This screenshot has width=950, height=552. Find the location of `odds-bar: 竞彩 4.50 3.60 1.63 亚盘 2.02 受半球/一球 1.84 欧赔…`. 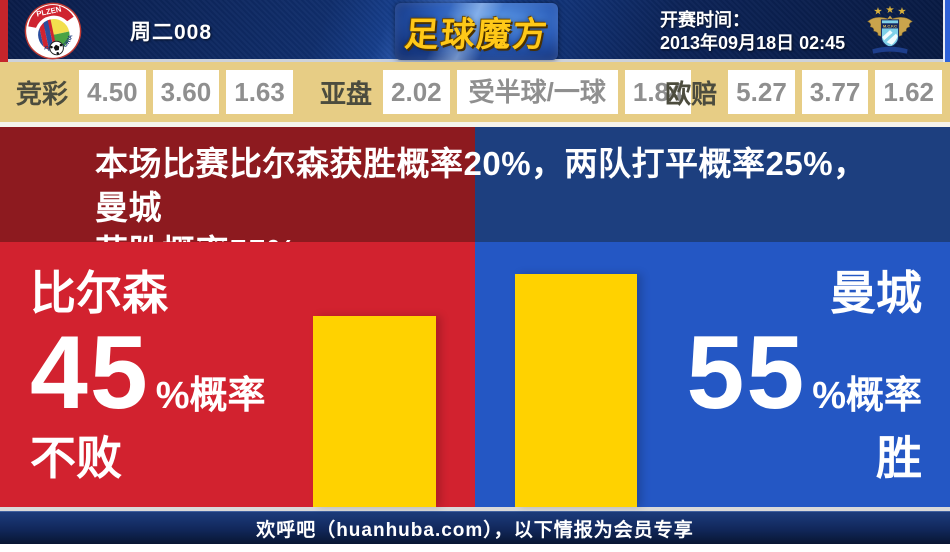

odds-bar: 竞彩 4.50 3.60 1.63 亚盘 2.02 受半球/一球 1.84 欧赔… is located at coordinates (475, 94).